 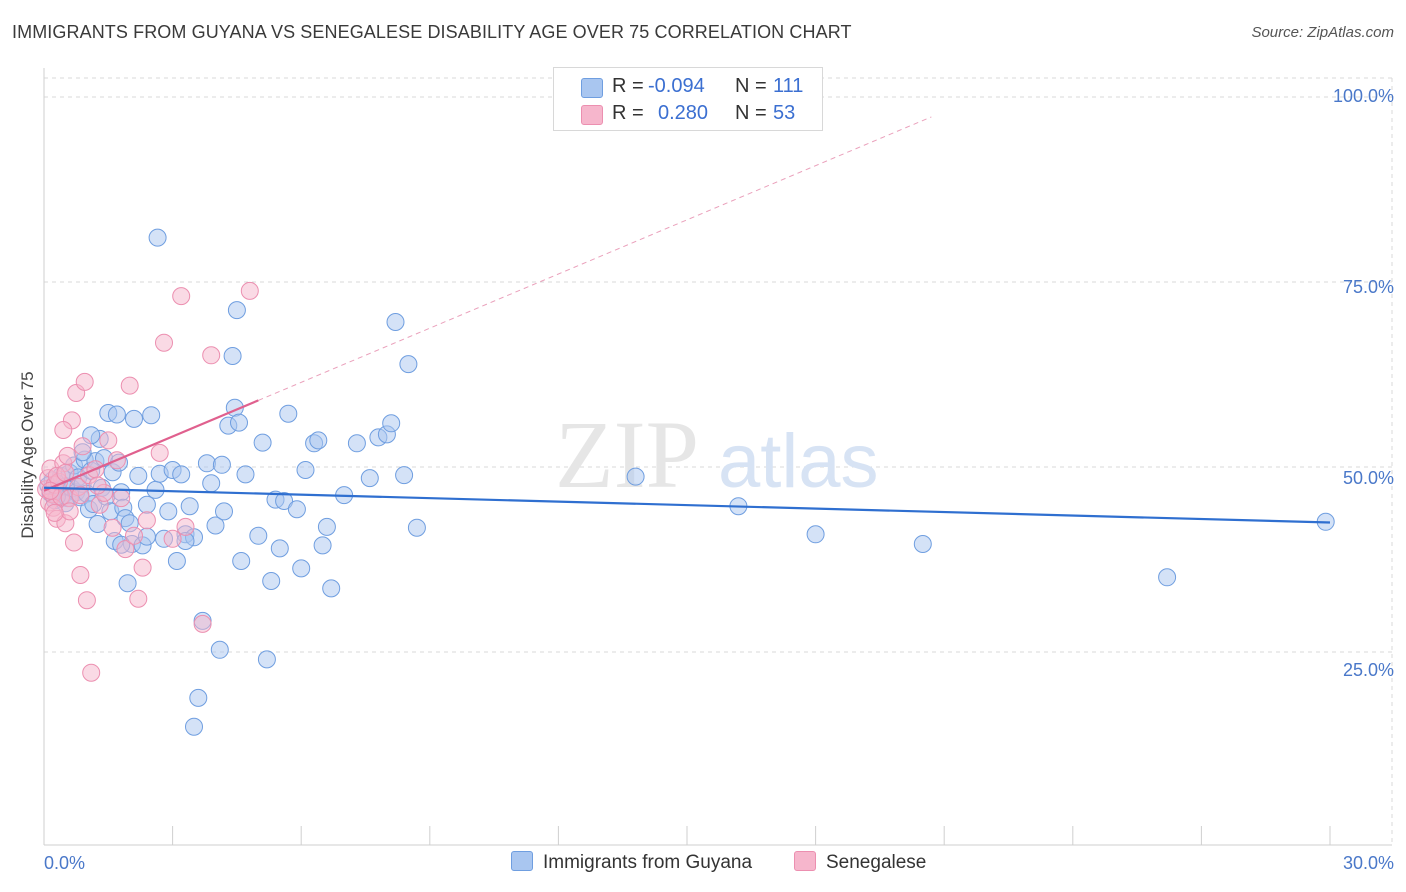 I want to click on source-label: Source: ZipAtlas.com, so click(x=1322, y=32).